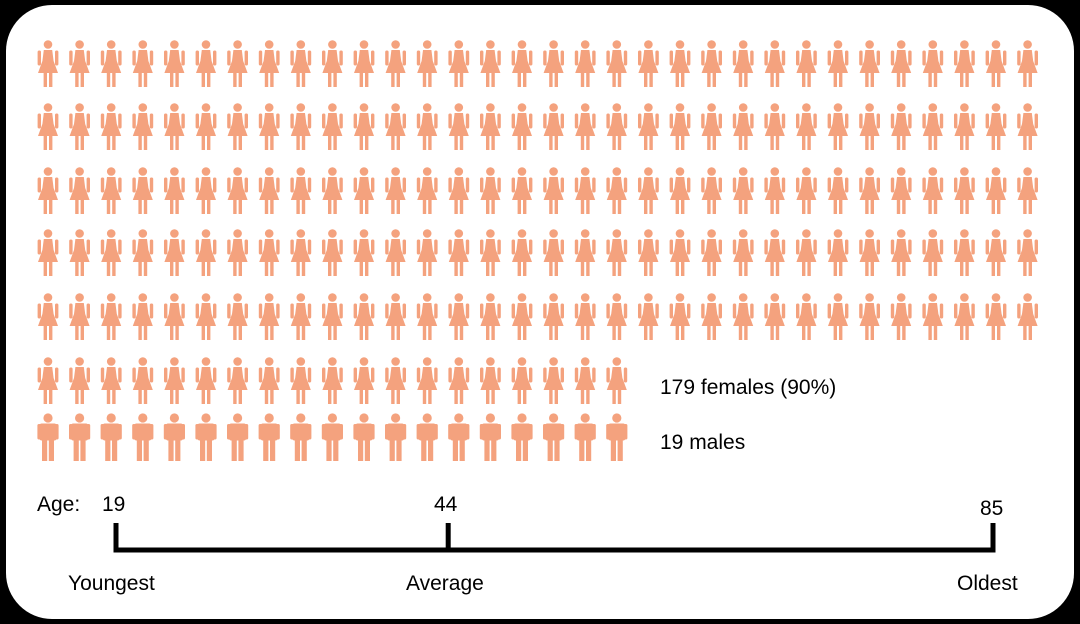 This screenshot has width=1080, height=624. Describe the element at coordinates (114, 504) in the screenshot. I see `age-min-value: 19` at that location.